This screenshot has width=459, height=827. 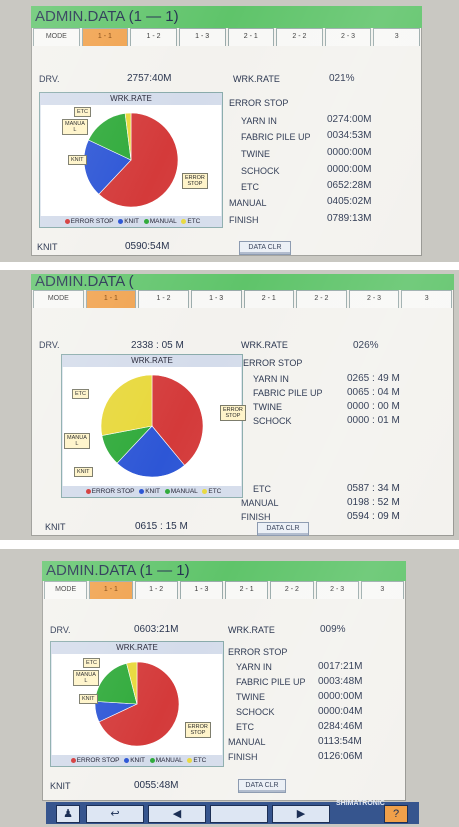 I want to click on fabric-pile-up-value: 0034:53M, so click(x=349, y=135).